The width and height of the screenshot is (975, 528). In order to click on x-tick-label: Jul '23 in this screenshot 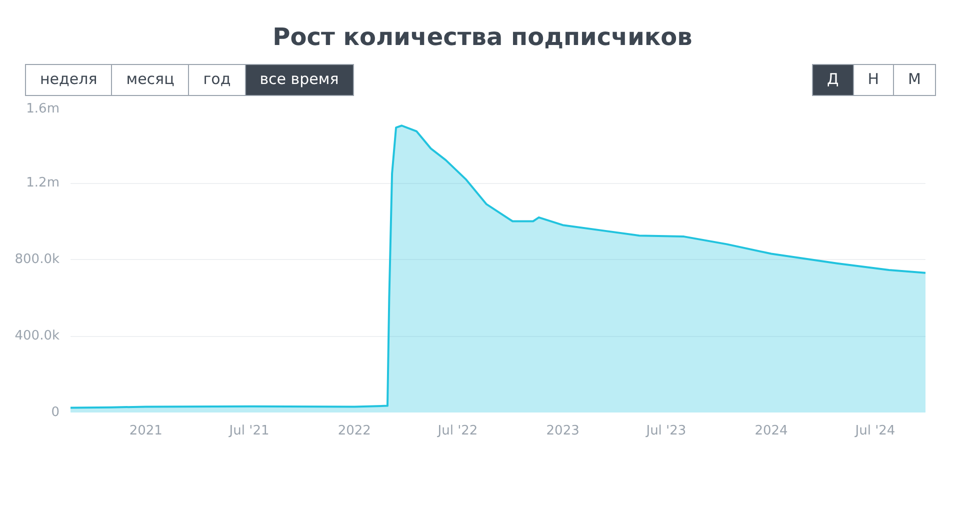, I will do `click(665, 430)`.